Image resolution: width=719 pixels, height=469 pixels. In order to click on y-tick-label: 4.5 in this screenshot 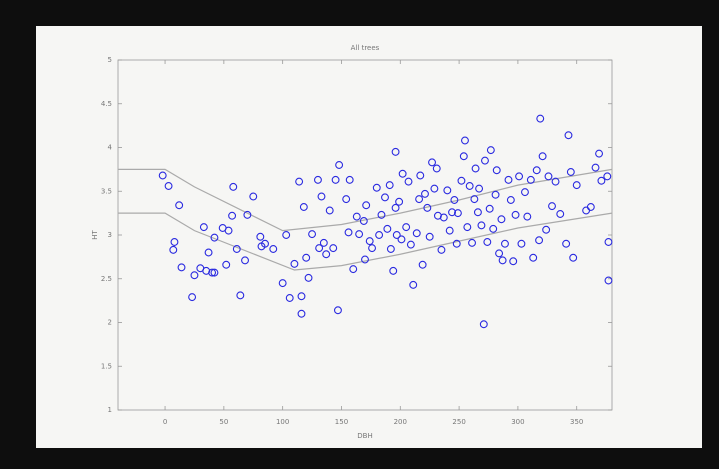, I will do `click(106, 104)`.